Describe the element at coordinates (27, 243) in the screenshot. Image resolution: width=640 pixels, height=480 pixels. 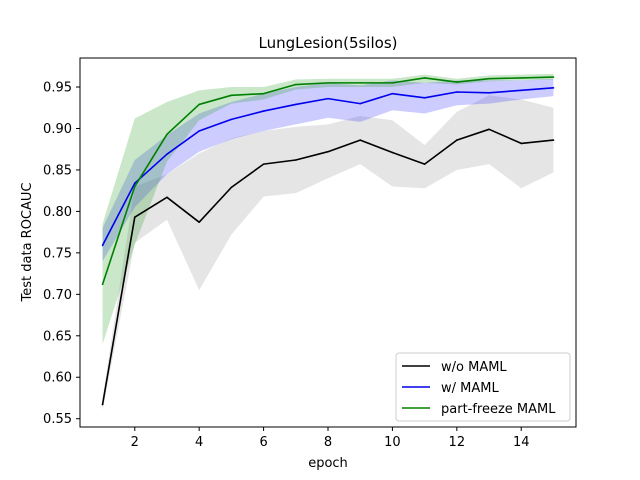
I see `y-axis-label: Test data ROCAUC` at that location.